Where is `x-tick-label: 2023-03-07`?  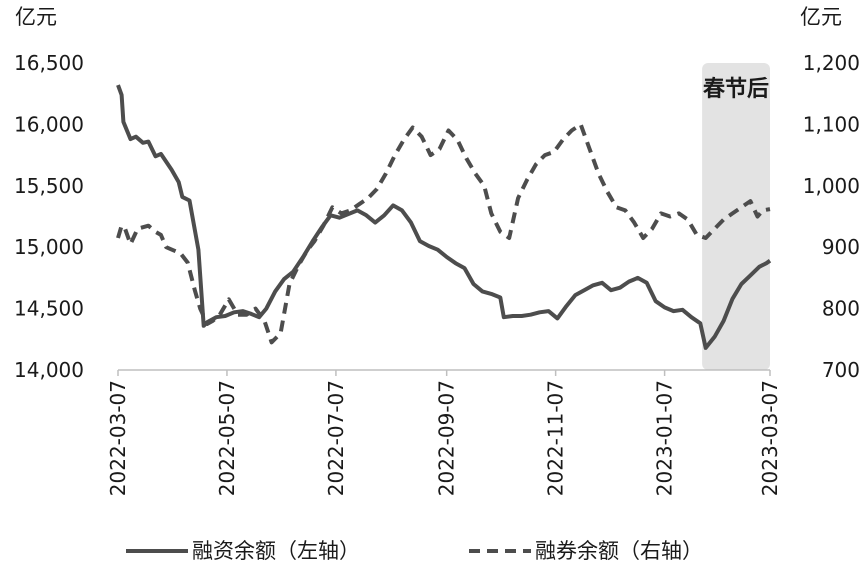 x-tick-label: 2023-03-07 is located at coordinates (770, 438).